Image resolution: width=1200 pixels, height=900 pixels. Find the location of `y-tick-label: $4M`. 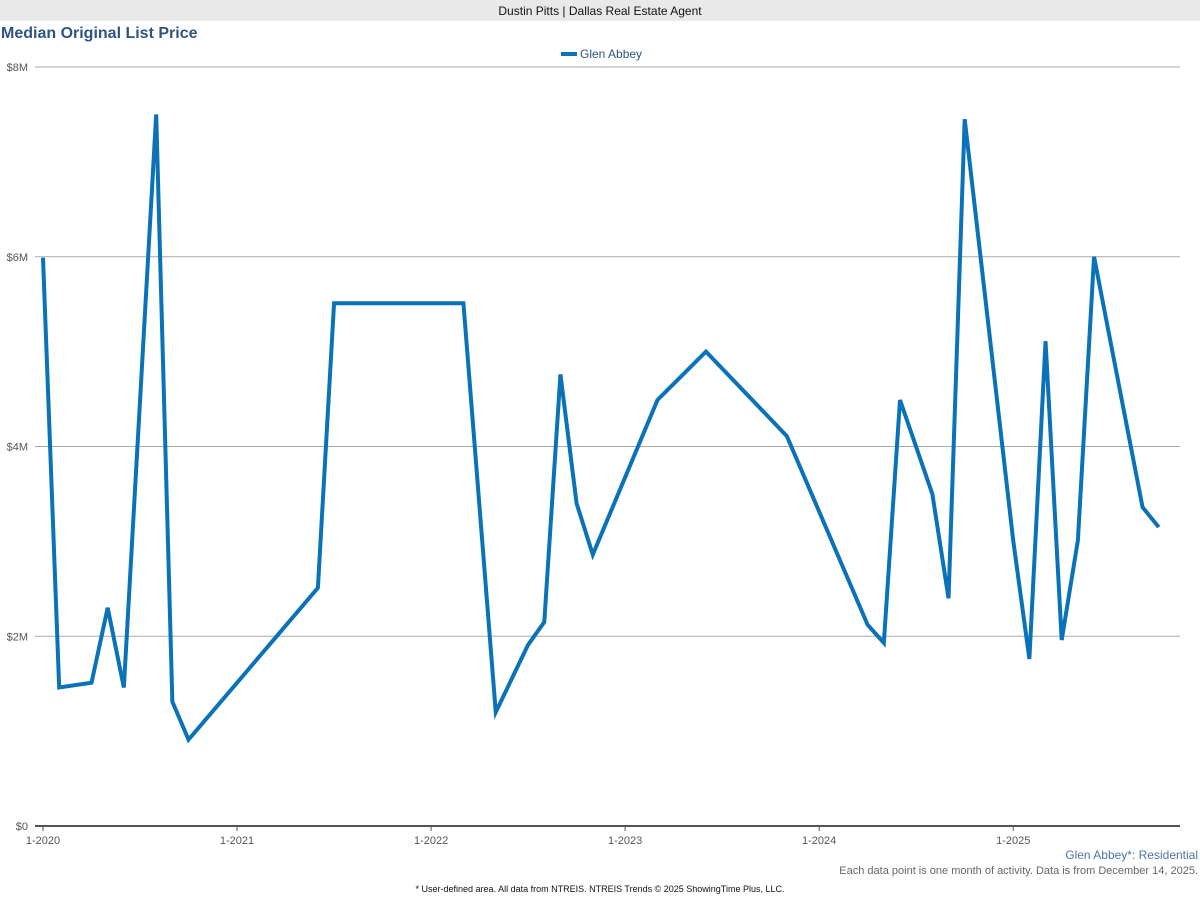

y-tick-label: $4M is located at coordinates (17, 448).